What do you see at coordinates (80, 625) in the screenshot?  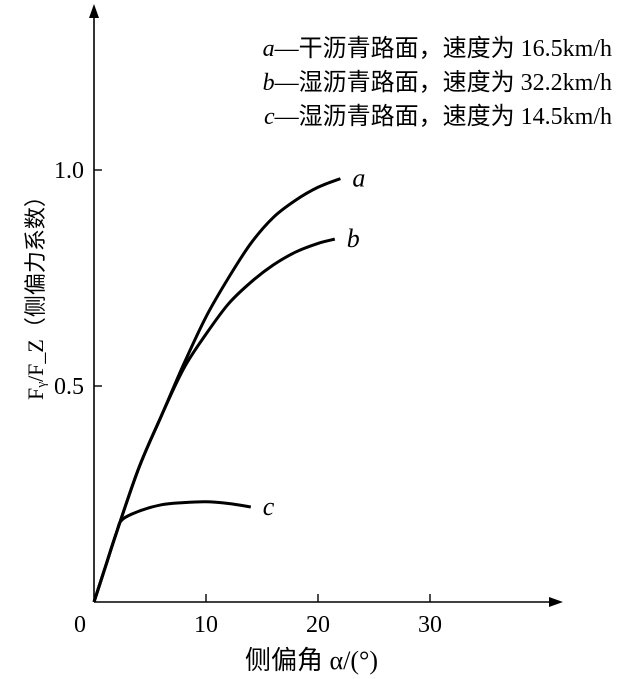 I see `x-tick-label: 0` at bounding box center [80, 625].